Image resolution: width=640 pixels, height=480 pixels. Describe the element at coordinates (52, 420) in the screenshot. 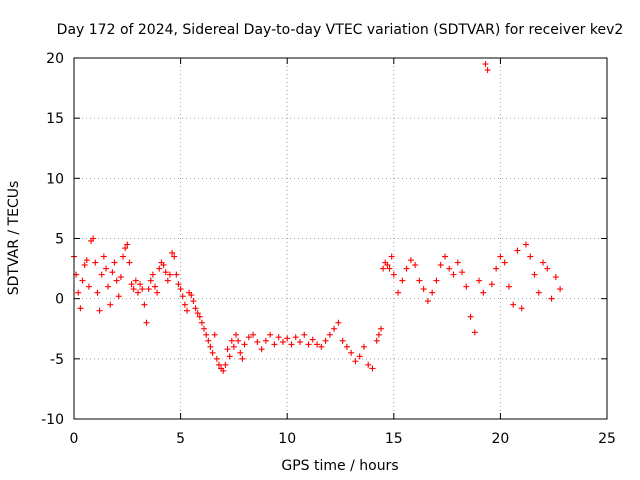

I see `y-tick-label: -10` at that location.